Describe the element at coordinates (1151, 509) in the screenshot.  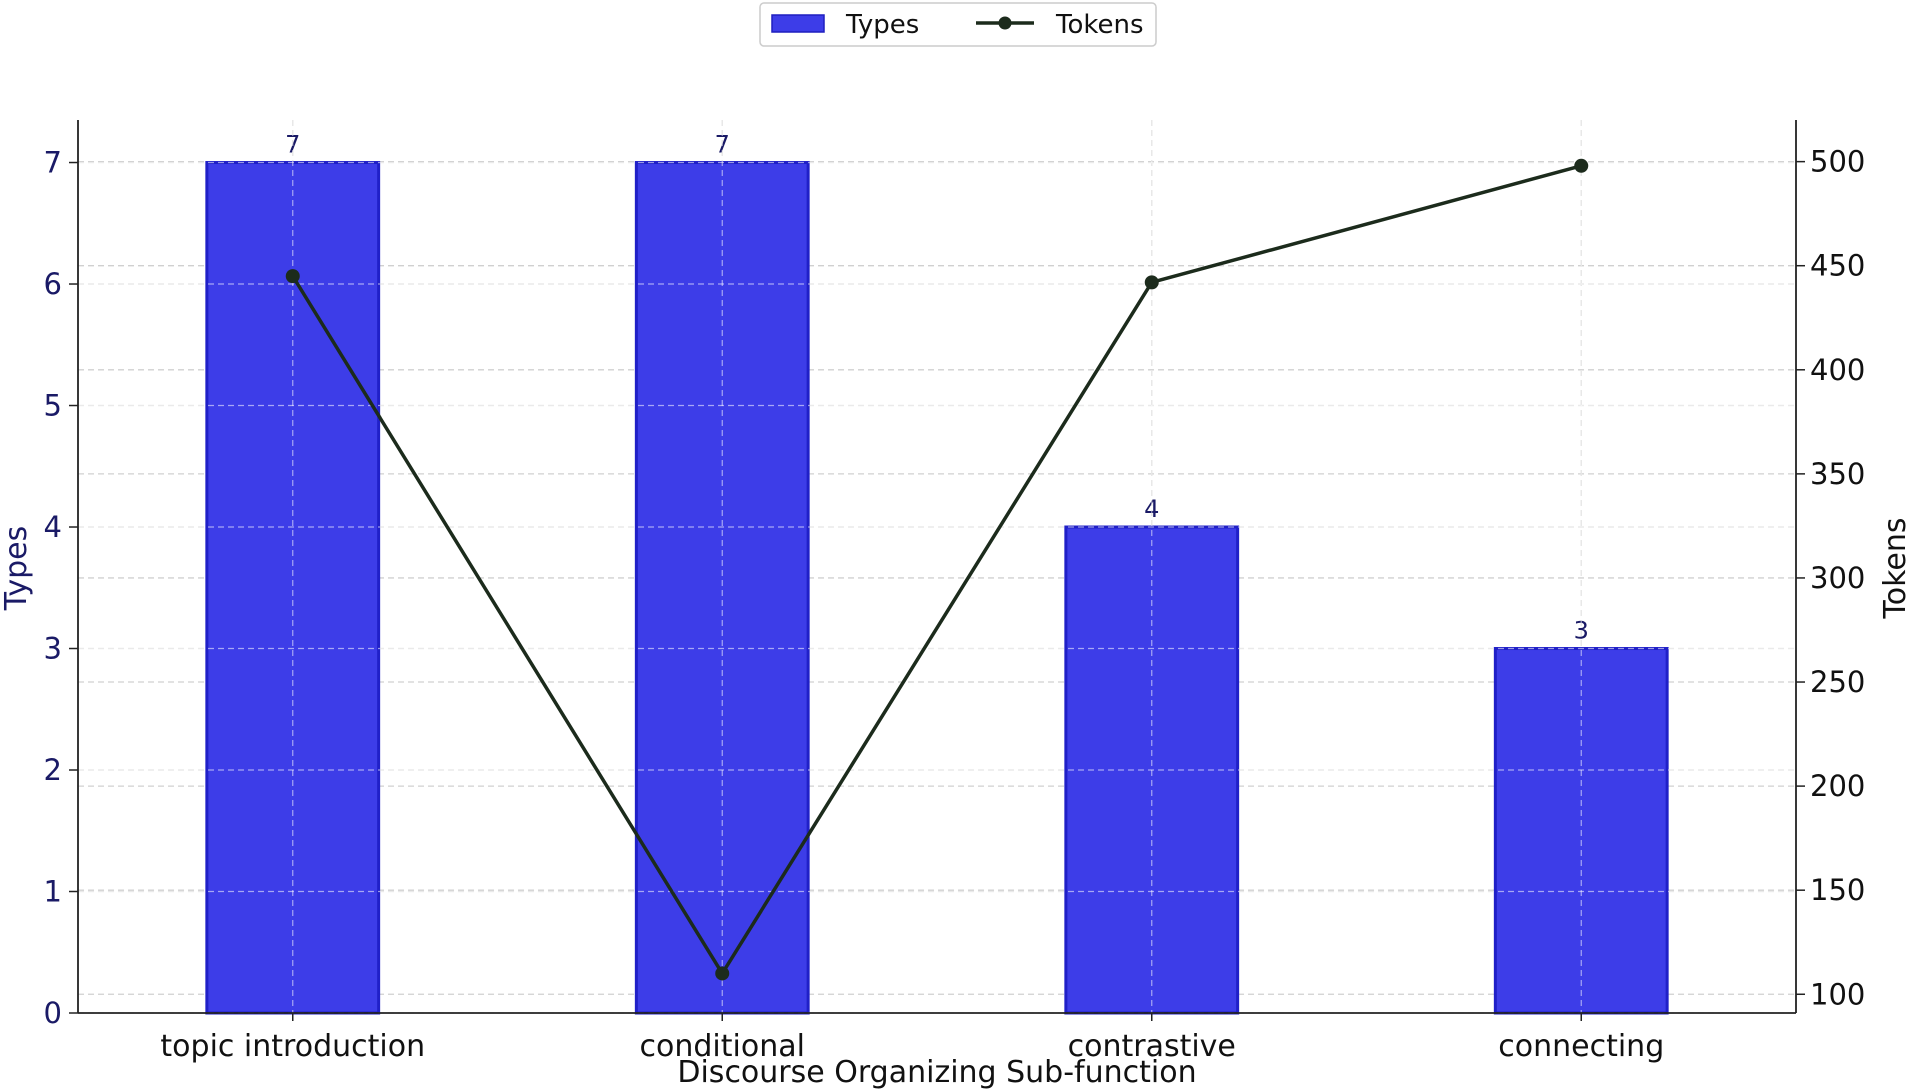
I see `bar-value-label: 4` at that location.